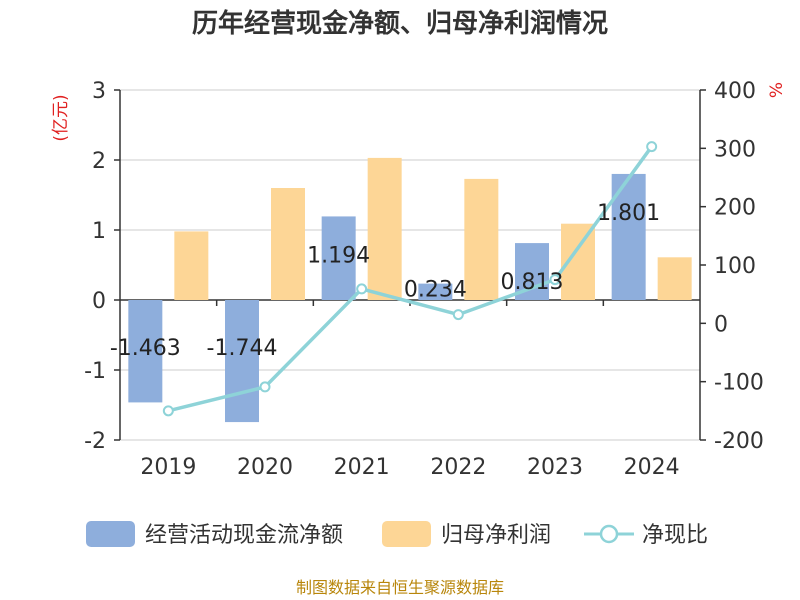 This screenshot has width=800, height=600. Describe the element at coordinates (777, 90) in the screenshot. I see `right-axis-unit: %` at that location.